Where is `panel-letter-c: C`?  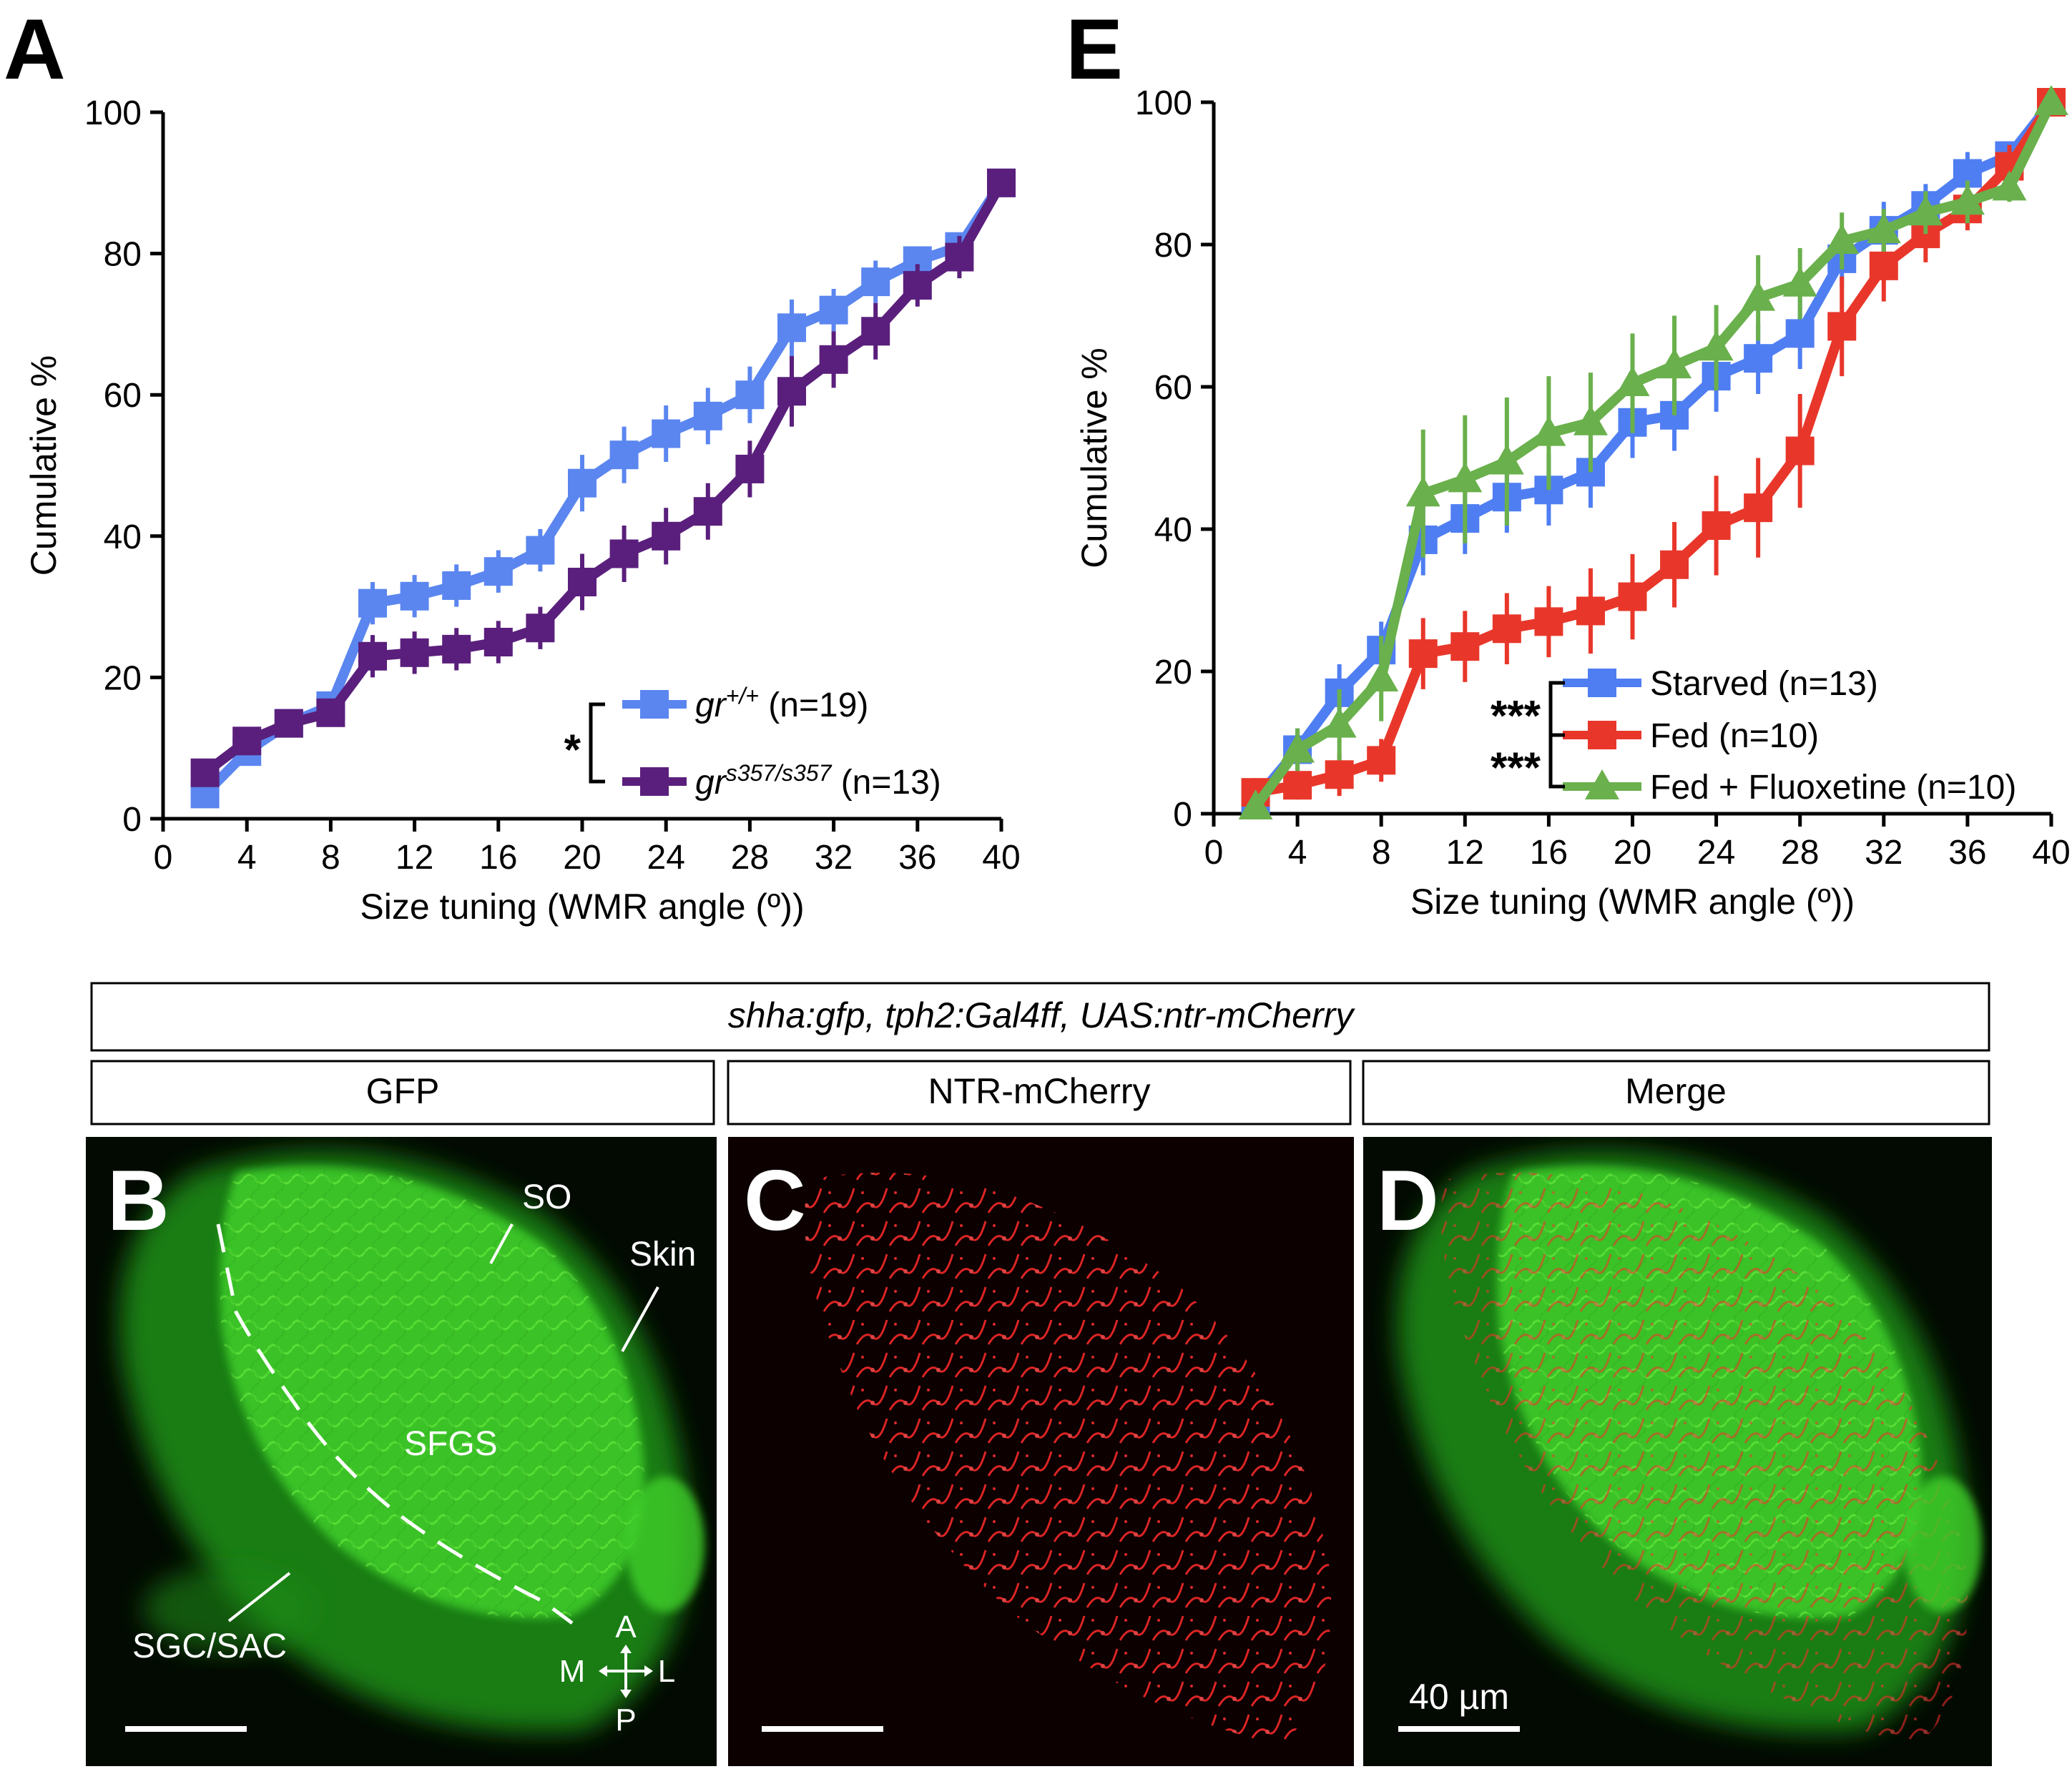 panel-letter-c: C is located at coordinates (775, 1201).